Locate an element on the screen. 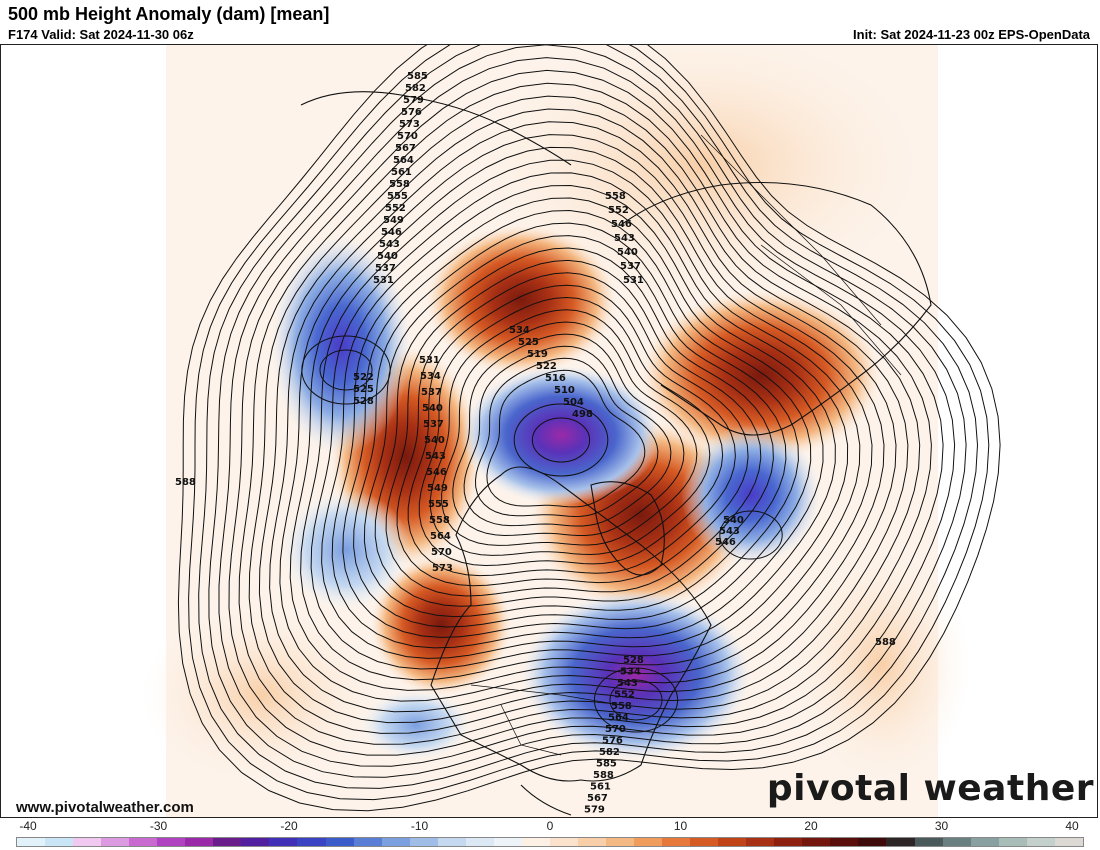 The image size is (1100, 850). contour-label: 516 is located at coordinates (555, 378).